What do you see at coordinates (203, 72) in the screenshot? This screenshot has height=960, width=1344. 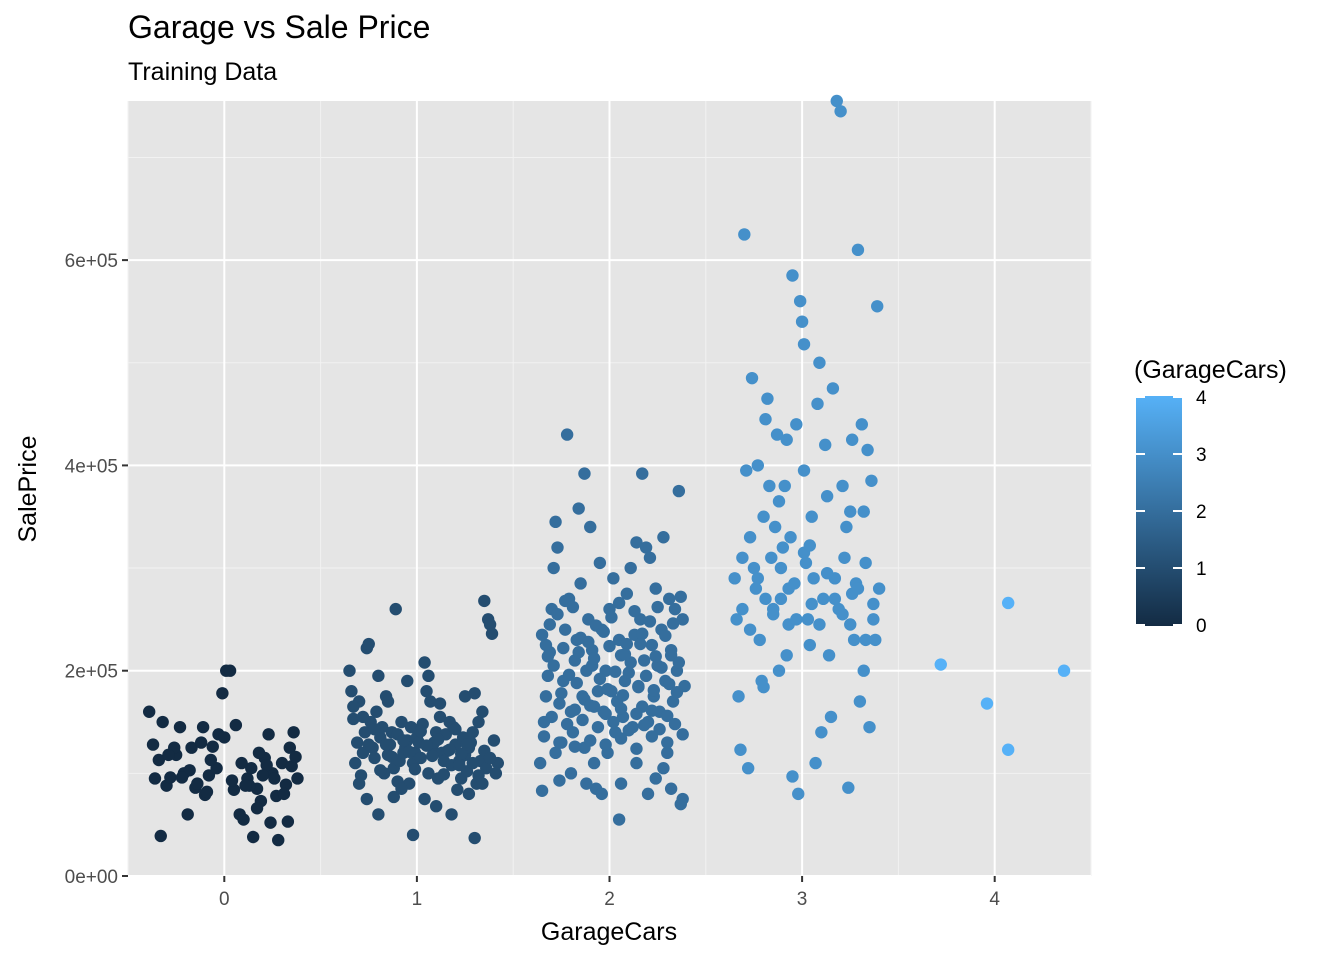 I see `chart-subtitle: Training Data` at bounding box center [203, 72].